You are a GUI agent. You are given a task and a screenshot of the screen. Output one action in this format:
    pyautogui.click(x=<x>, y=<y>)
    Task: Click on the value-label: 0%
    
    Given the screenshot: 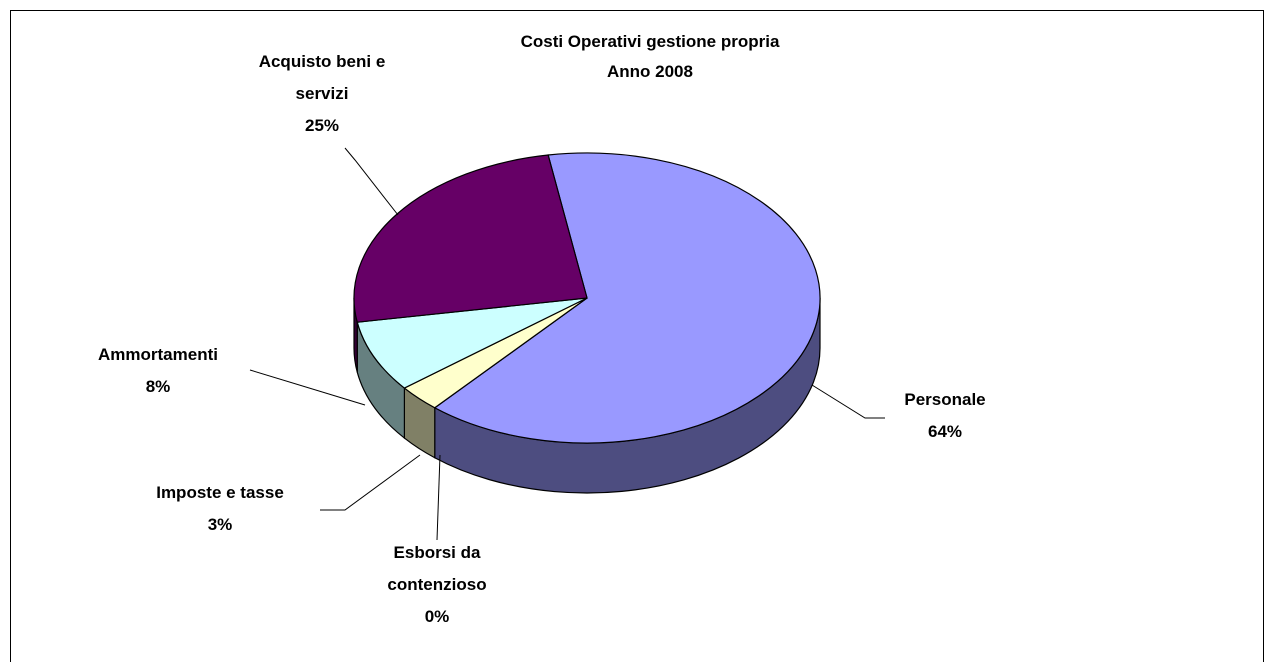 What is the action you would take?
    pyautogui.click(x=437, y=616)
    